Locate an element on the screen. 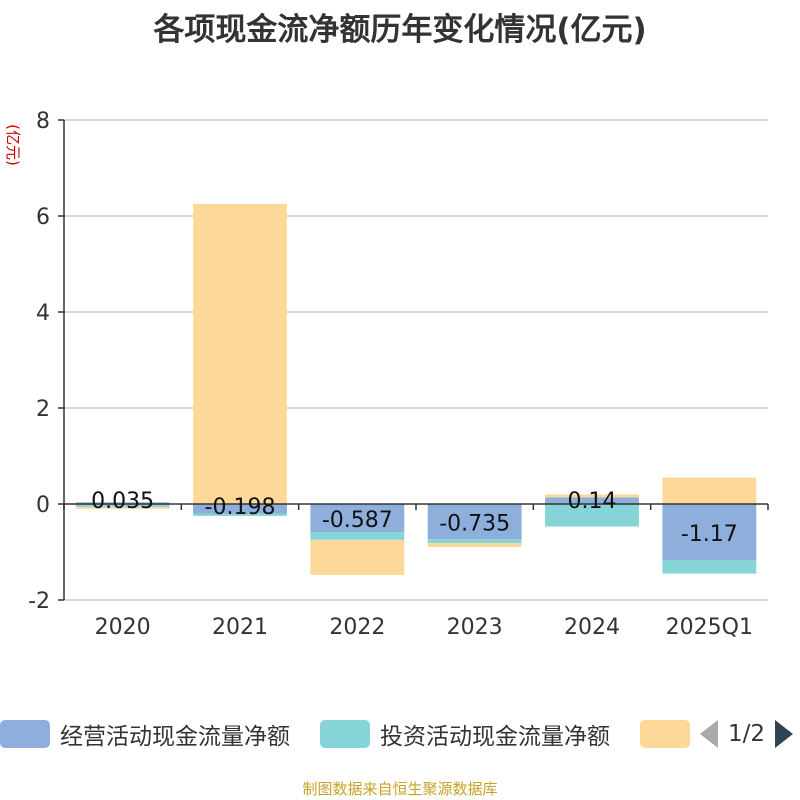  legend-swatch-operating is located at coordinates (25, 734).